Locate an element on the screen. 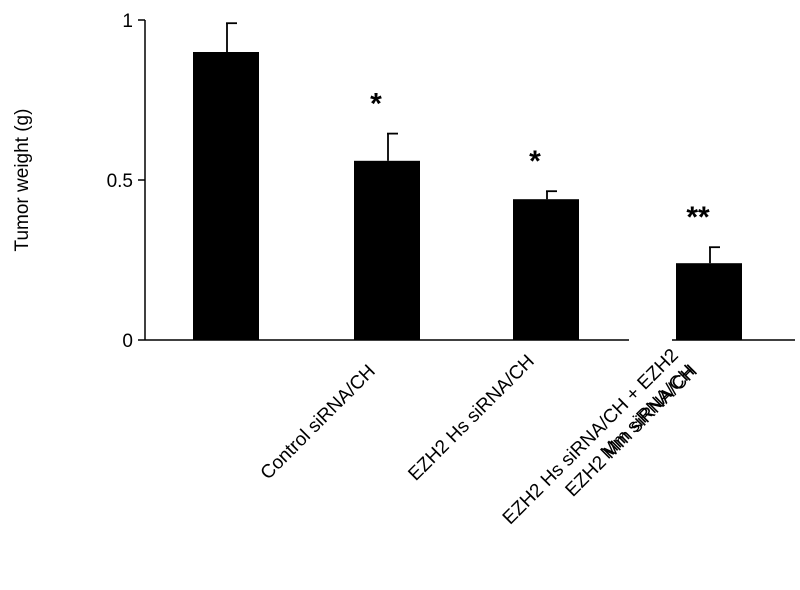  x-tick-label-line: Control siRNA/CH is located at coordinates (318, 422).